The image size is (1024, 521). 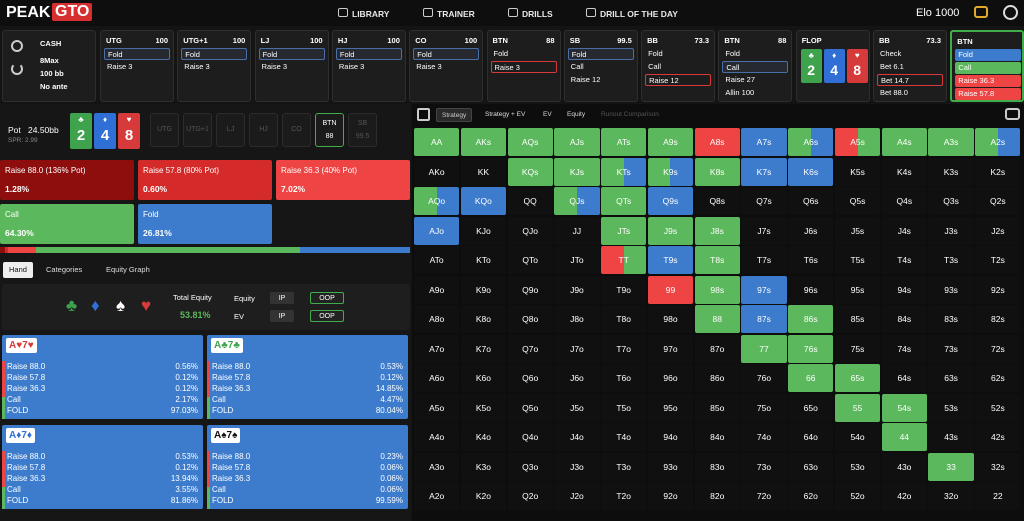 I want to click on hand-cell: A6s, so click(x=811, y=142).